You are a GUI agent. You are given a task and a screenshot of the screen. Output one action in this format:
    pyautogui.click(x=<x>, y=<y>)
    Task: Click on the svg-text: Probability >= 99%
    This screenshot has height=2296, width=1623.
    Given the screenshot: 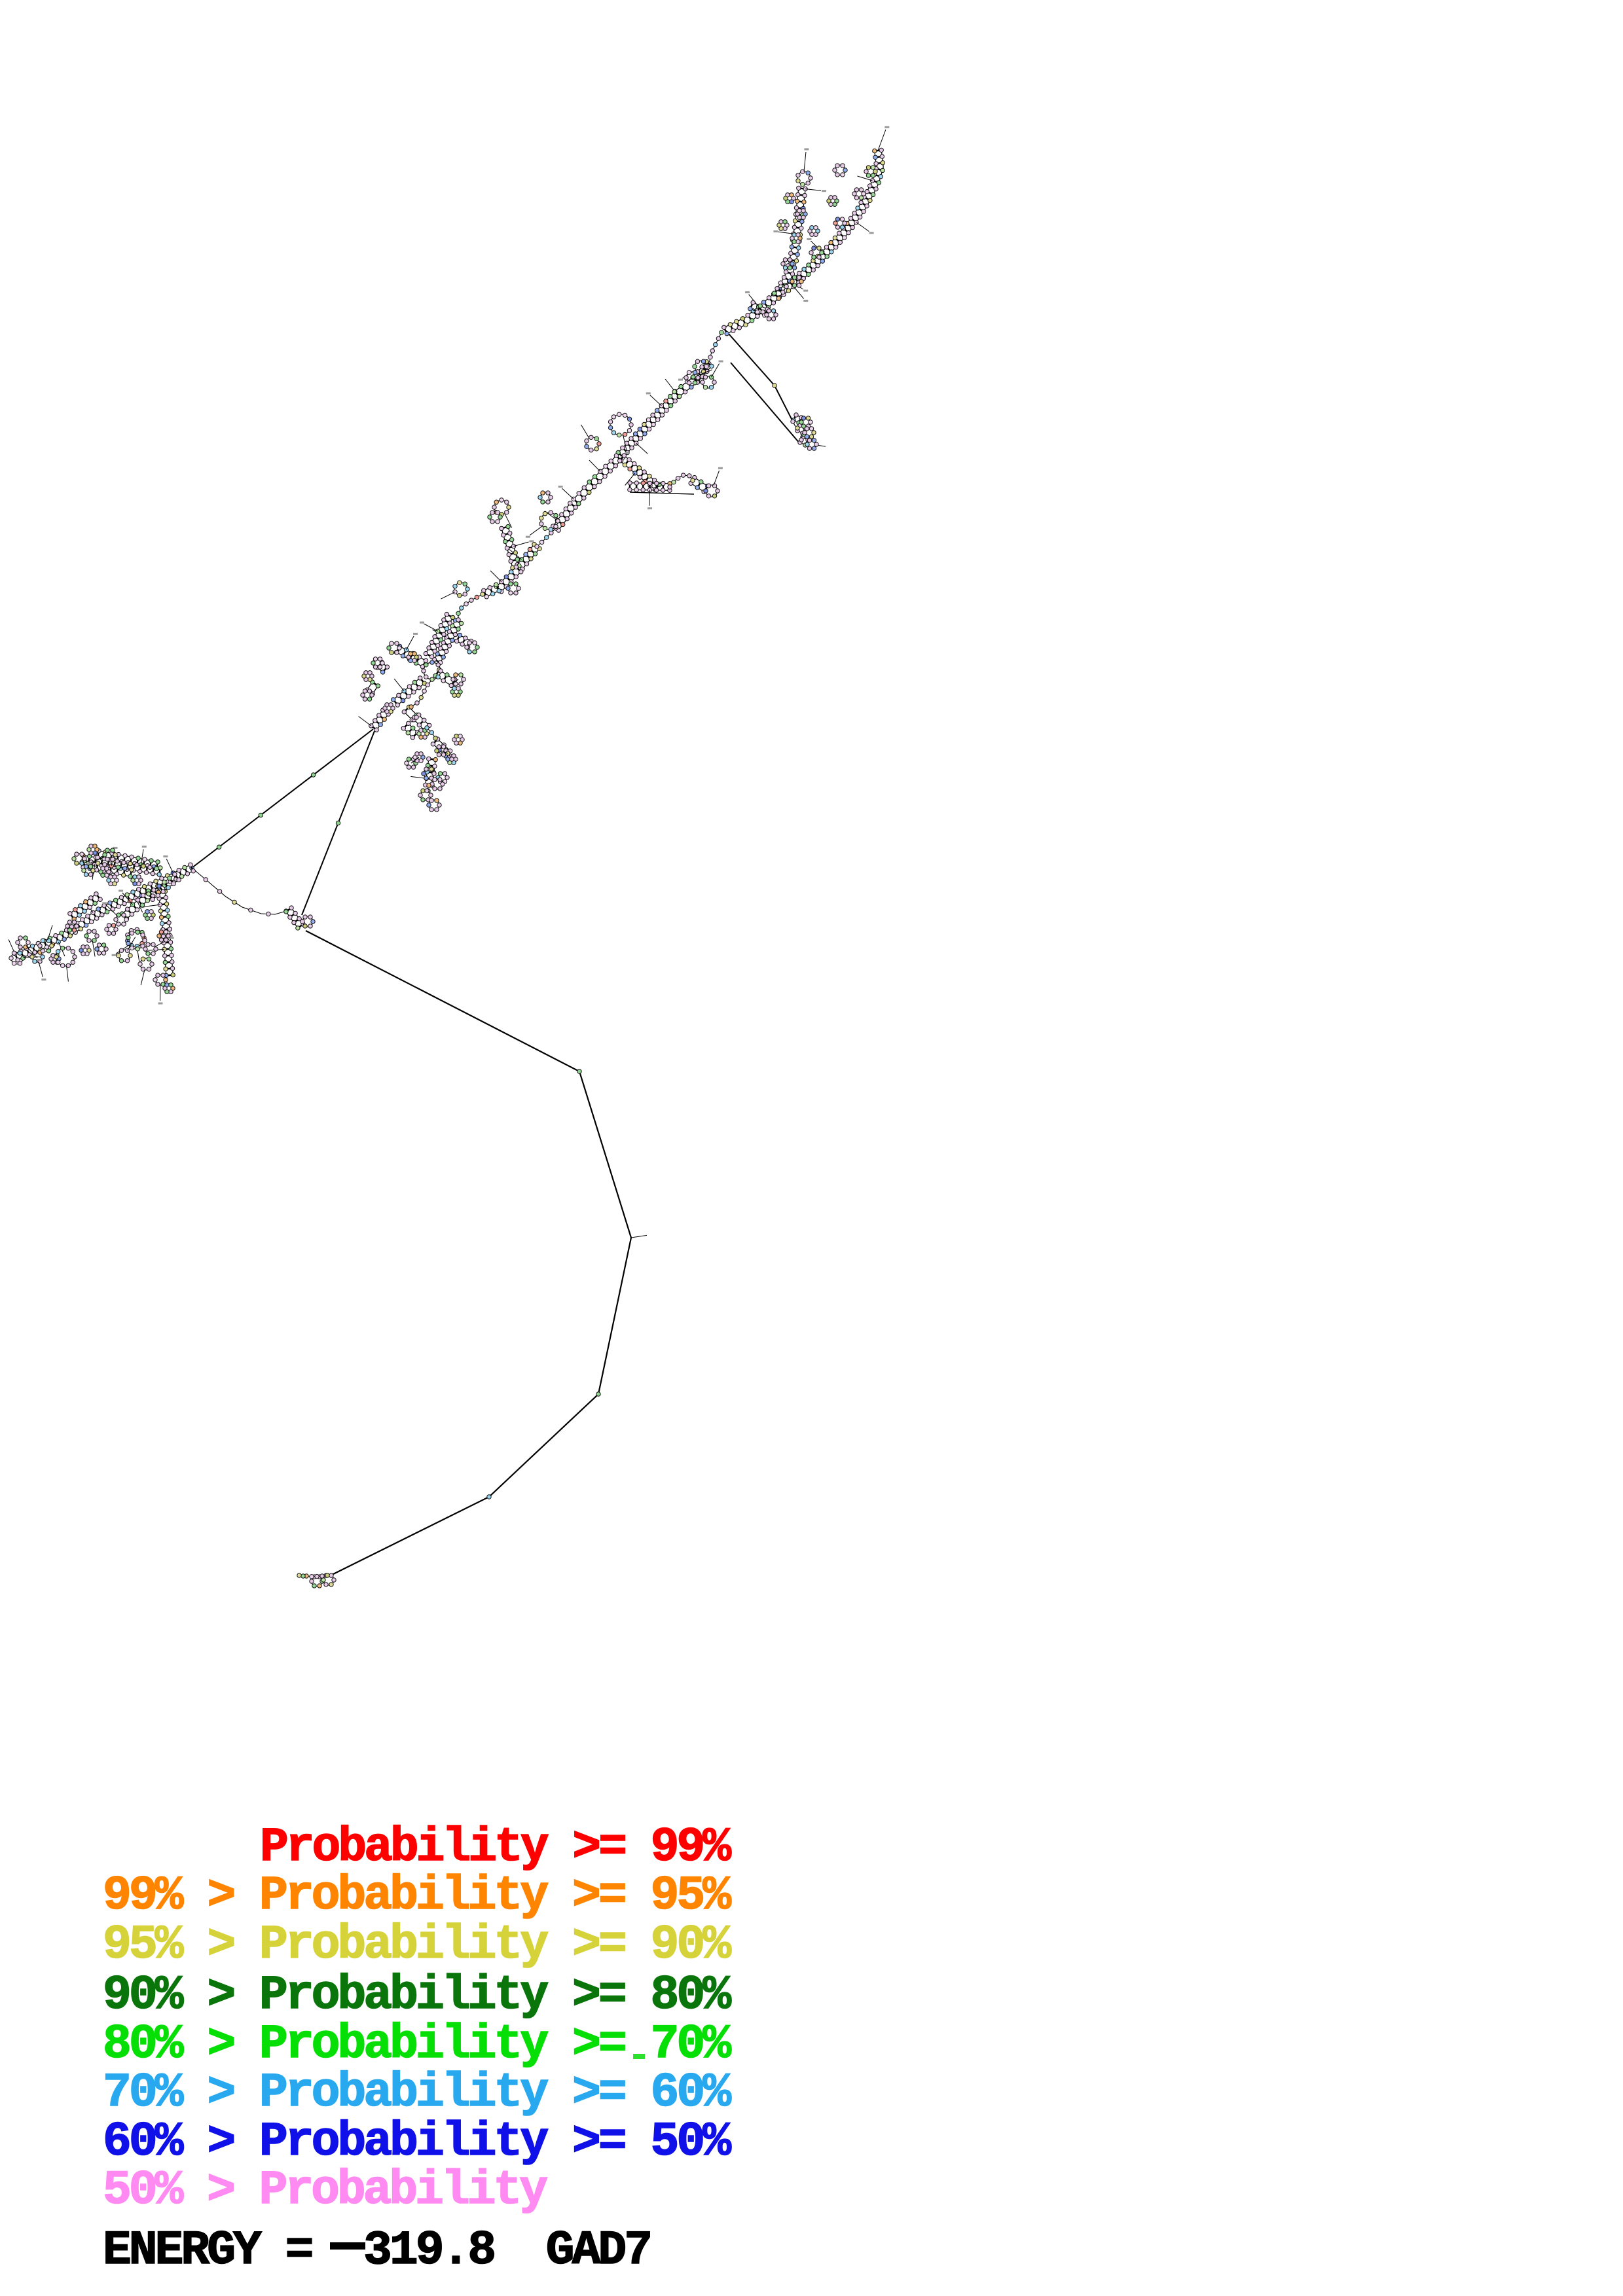 What is the action you would take?
    pyautogui.click(x=495, y=1847)
    